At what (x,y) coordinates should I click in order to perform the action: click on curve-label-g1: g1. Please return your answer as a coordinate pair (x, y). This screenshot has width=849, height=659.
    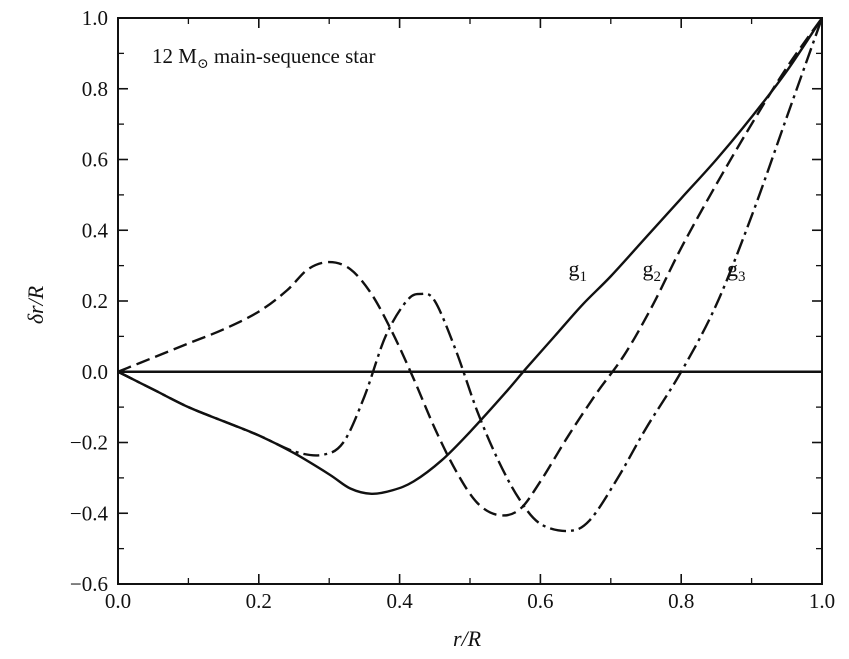
    Looking at the image, I should click on (578, 270).